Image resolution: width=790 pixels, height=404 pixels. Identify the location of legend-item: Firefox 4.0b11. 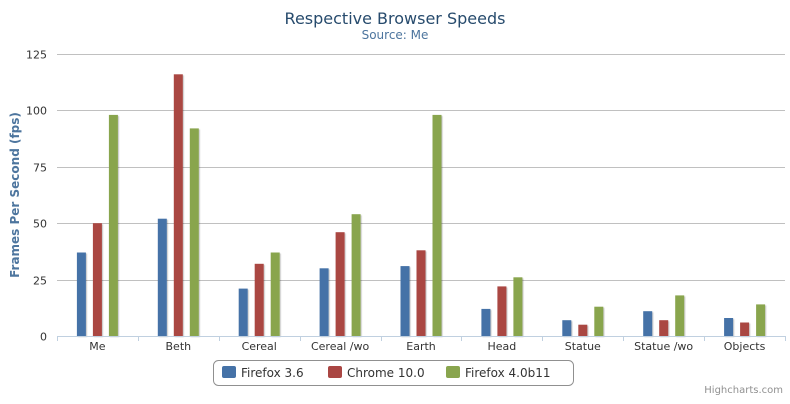
(498, 373).